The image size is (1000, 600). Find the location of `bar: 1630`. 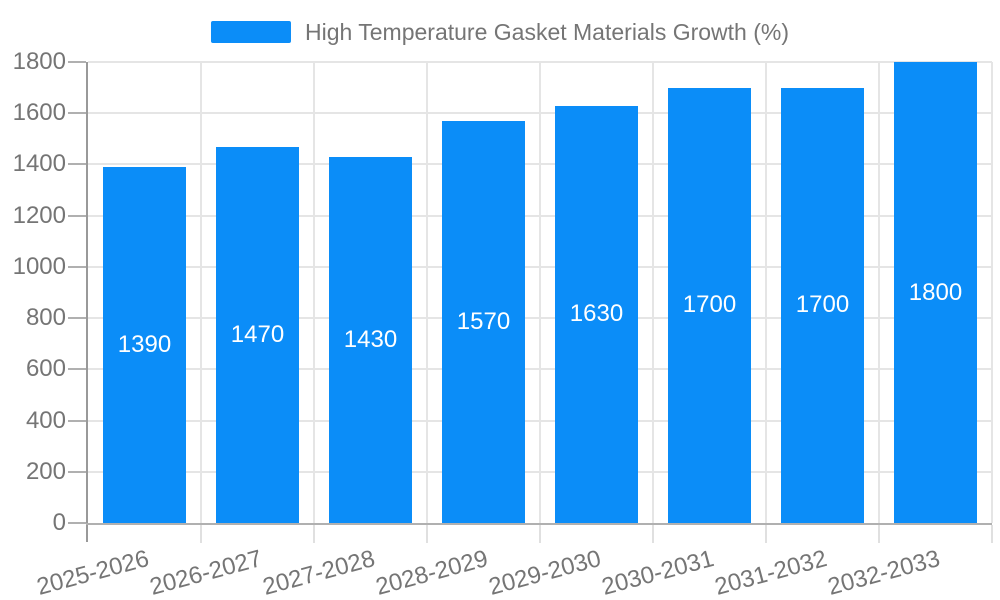

bar: 1630 is located at coordinates (596, 314).